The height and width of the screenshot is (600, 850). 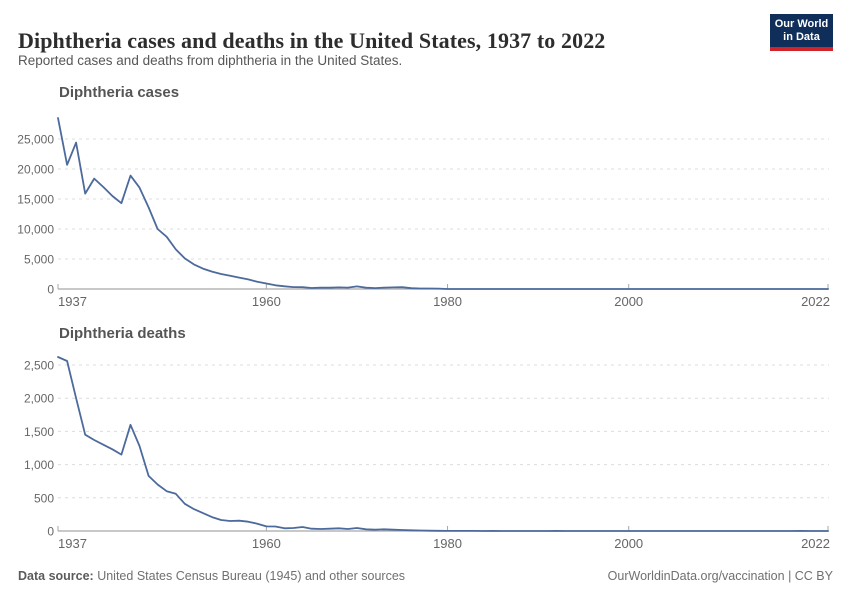 What do you see at coordinates (35, 200) in the screenshot?
I see `y-tick-label: 15,000` at bounding box center [35, 200].